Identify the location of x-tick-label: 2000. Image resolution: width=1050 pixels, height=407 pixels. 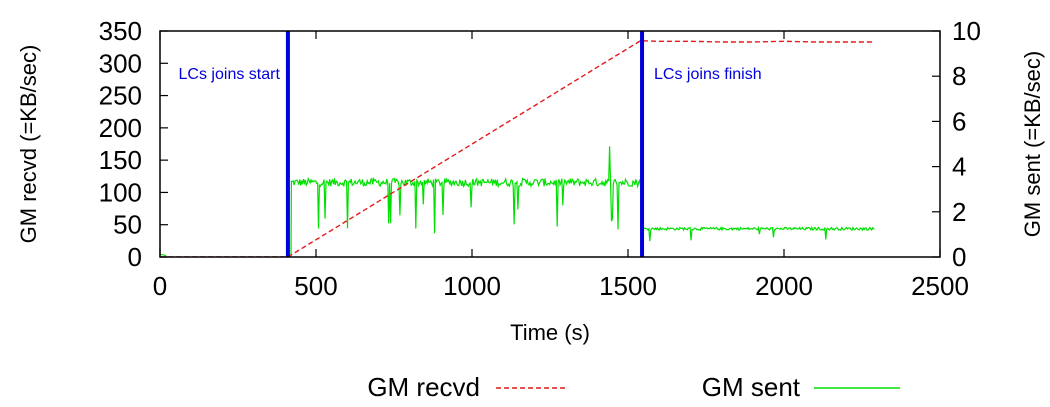
(784, 286).